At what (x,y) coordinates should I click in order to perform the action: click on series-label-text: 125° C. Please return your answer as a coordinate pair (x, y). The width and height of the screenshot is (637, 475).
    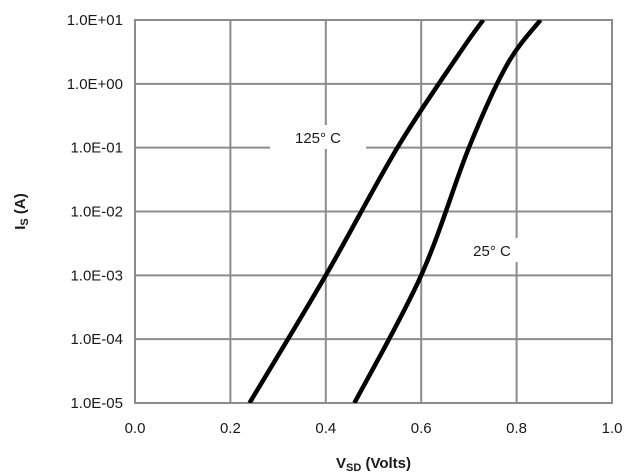
    Looking at the image, I should click on (318, 138).